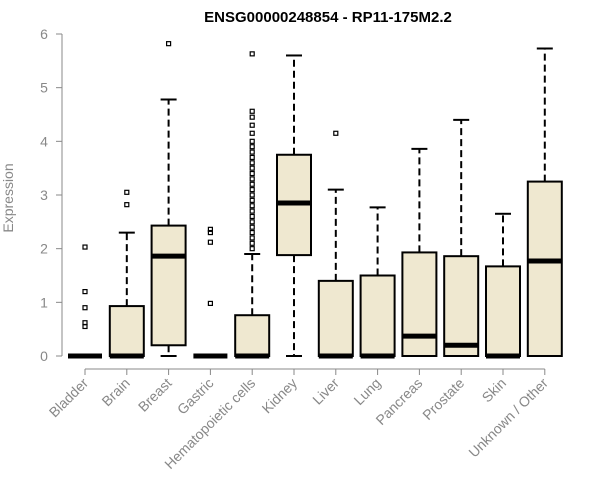 The width and height of the screenshot is (600, 500). What do you see at coordinates (44, 34) in the screenshot?
I see `y-tick-label: 6` at bounding box center [44, 34].